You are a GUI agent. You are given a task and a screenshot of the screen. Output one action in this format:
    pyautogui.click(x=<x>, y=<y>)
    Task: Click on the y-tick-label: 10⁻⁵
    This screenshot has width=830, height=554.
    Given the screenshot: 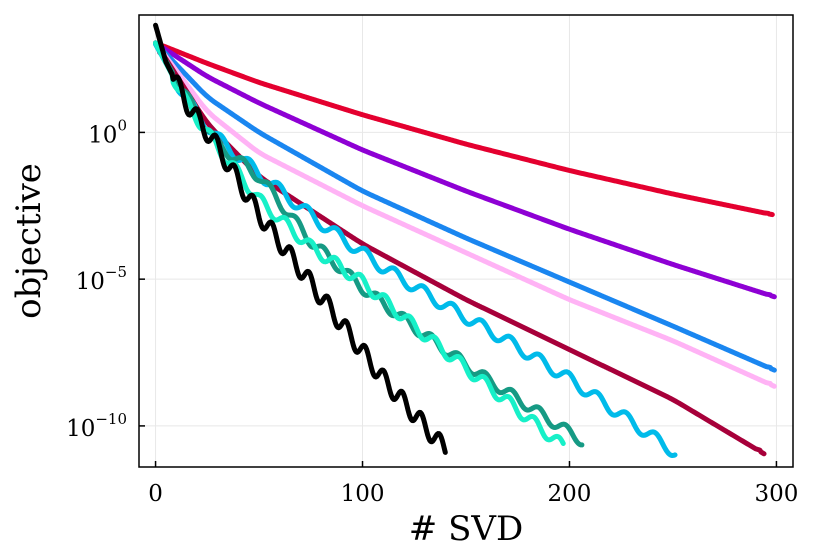 What is the action you would take?
    pyautogui.click(x=101, y=279)
    